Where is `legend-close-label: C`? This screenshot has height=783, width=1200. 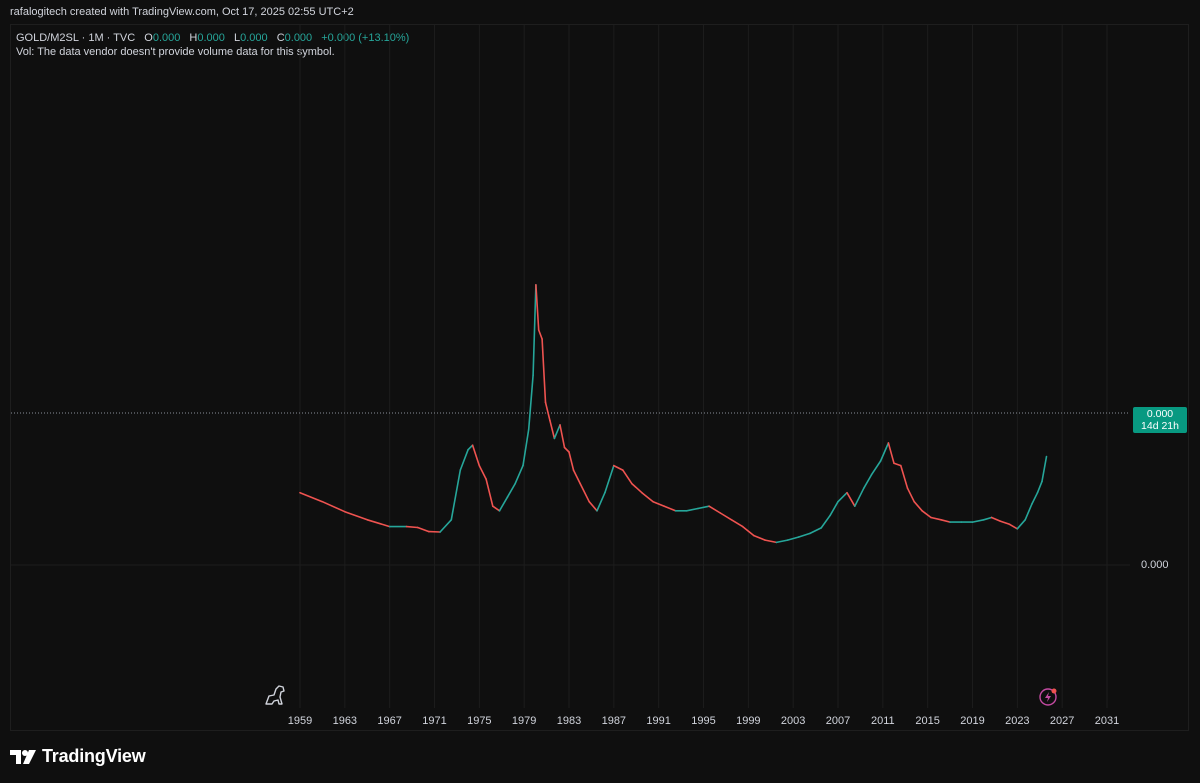
legend-close-label: C is located at coordinates (280, 38).